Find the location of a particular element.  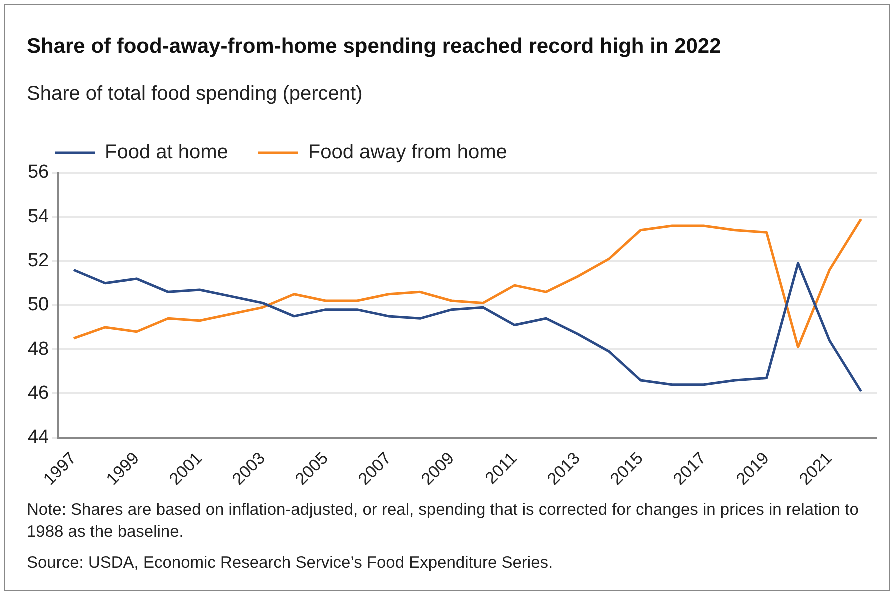

source-note: Source: USDA, Economic Research Service’s Food Expenditure Series. is located at coordinates (290, 563).